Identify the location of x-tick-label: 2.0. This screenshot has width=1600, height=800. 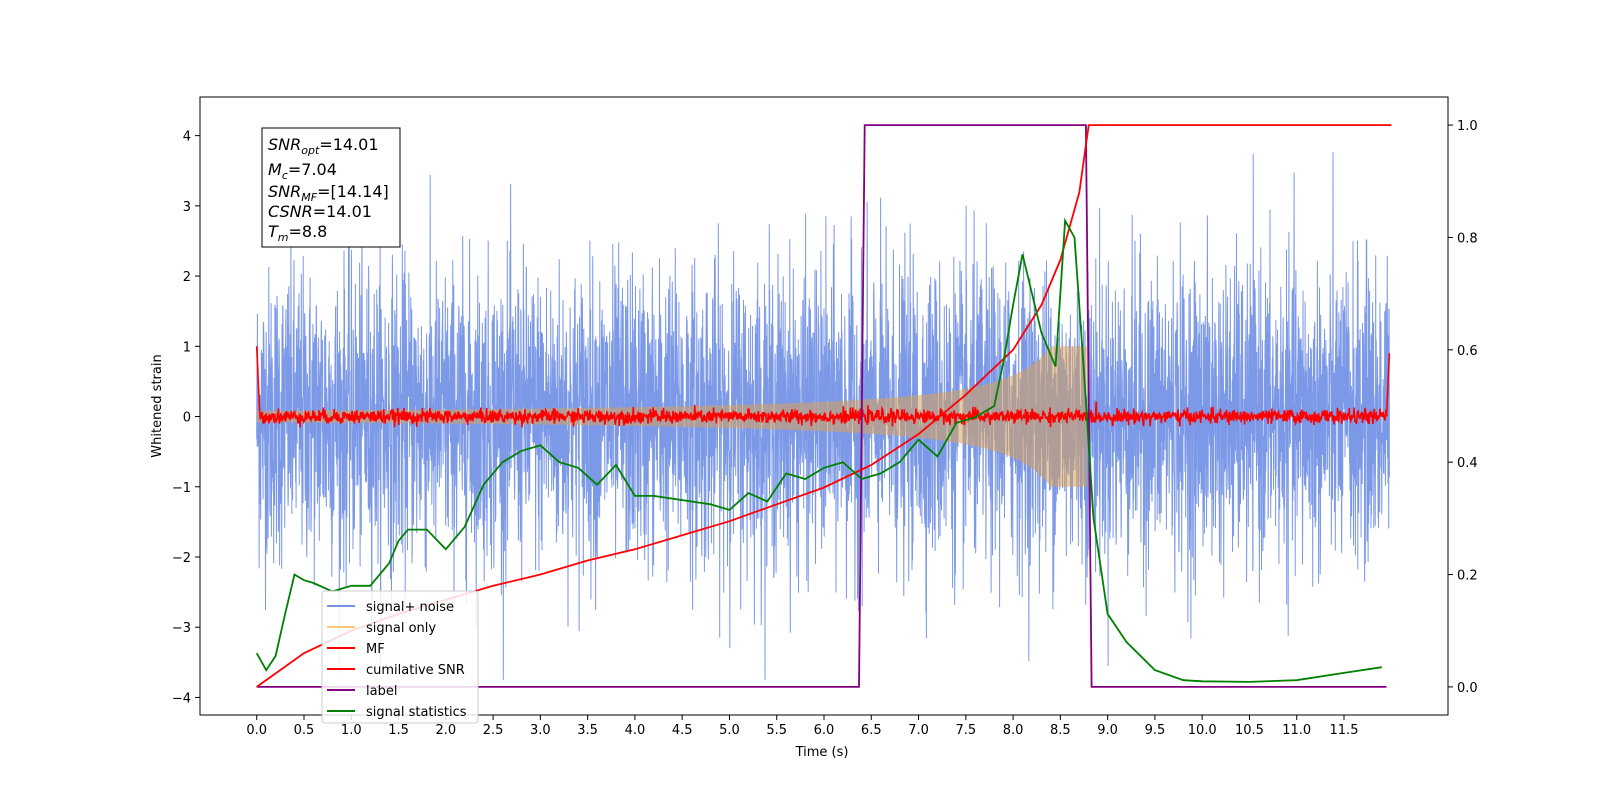
(445, 730).